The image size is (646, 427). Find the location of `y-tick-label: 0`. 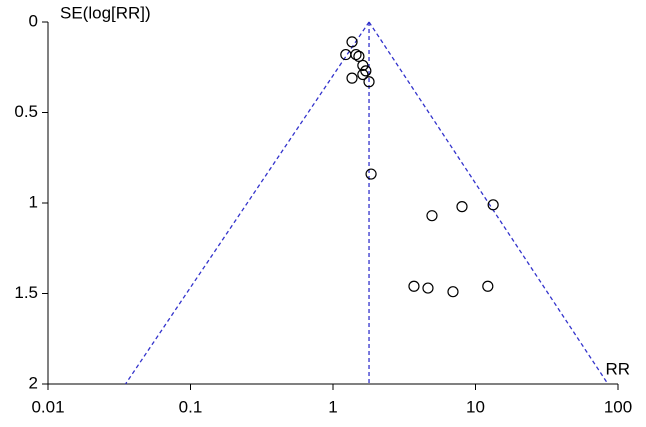

y-tick-label: 0 is located at coordinates (33, 20).